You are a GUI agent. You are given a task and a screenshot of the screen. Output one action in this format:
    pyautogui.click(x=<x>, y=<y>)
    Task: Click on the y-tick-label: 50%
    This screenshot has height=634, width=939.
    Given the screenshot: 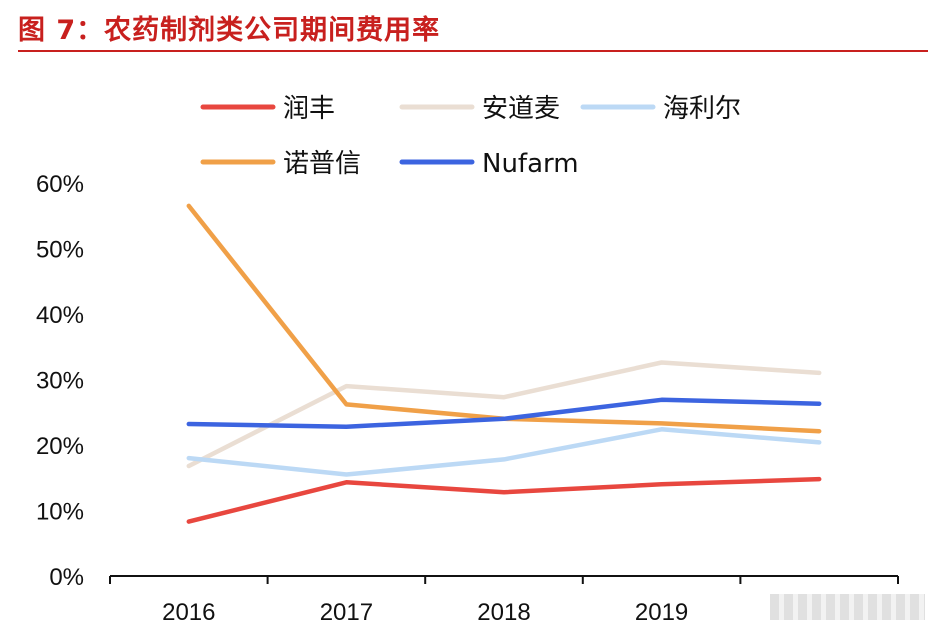 What is the action you would take?
    pyautogui.click(x=60, y=250)
    